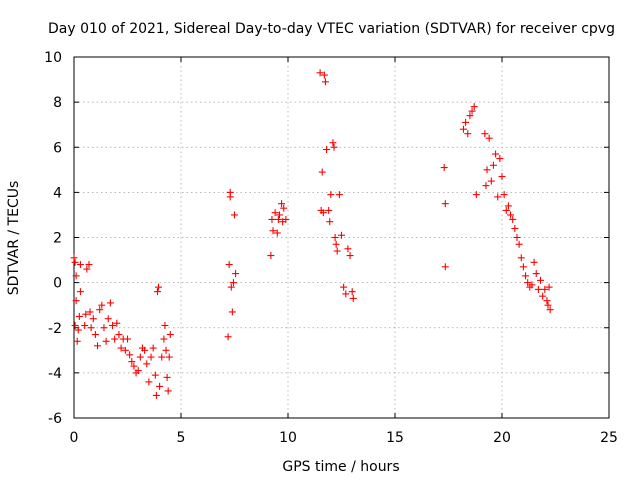  What do you see at coordinates (55, 419) in the screenshot?
I see `y-tick-label: -6` at bounding box center [55, 419].